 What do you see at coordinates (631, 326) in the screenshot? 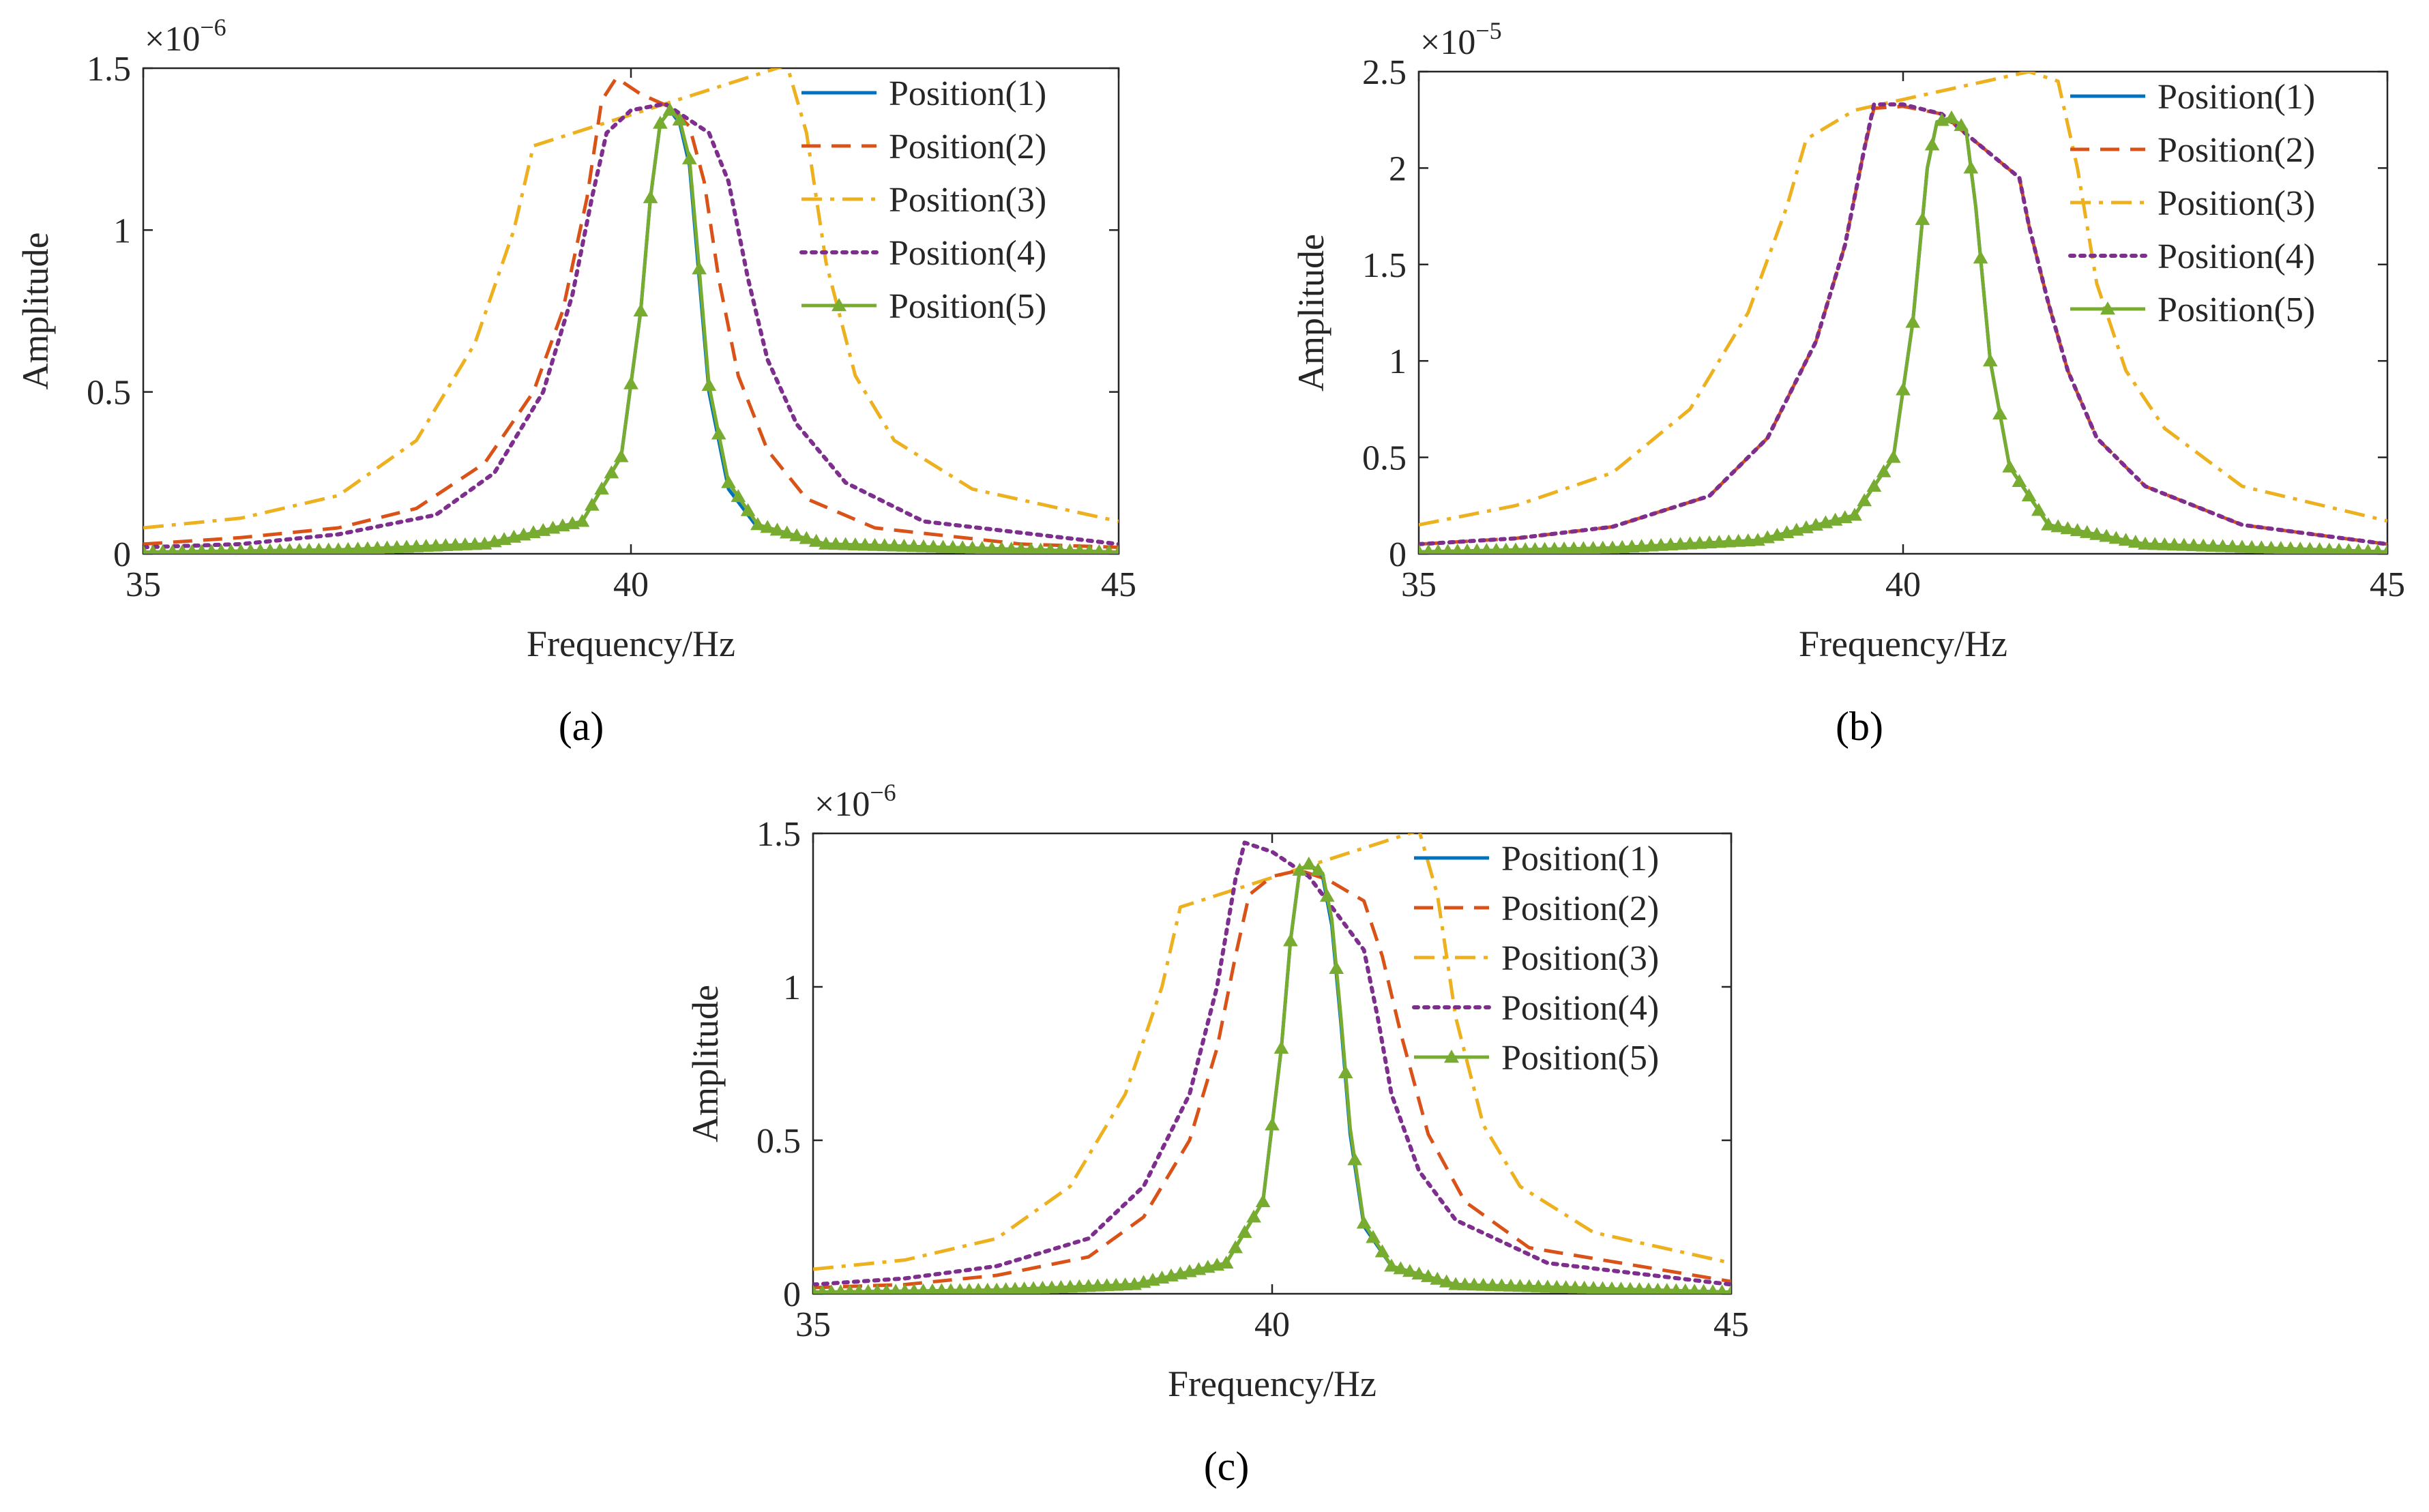
I see `series-line-position4` at bounding box center [631, 326].